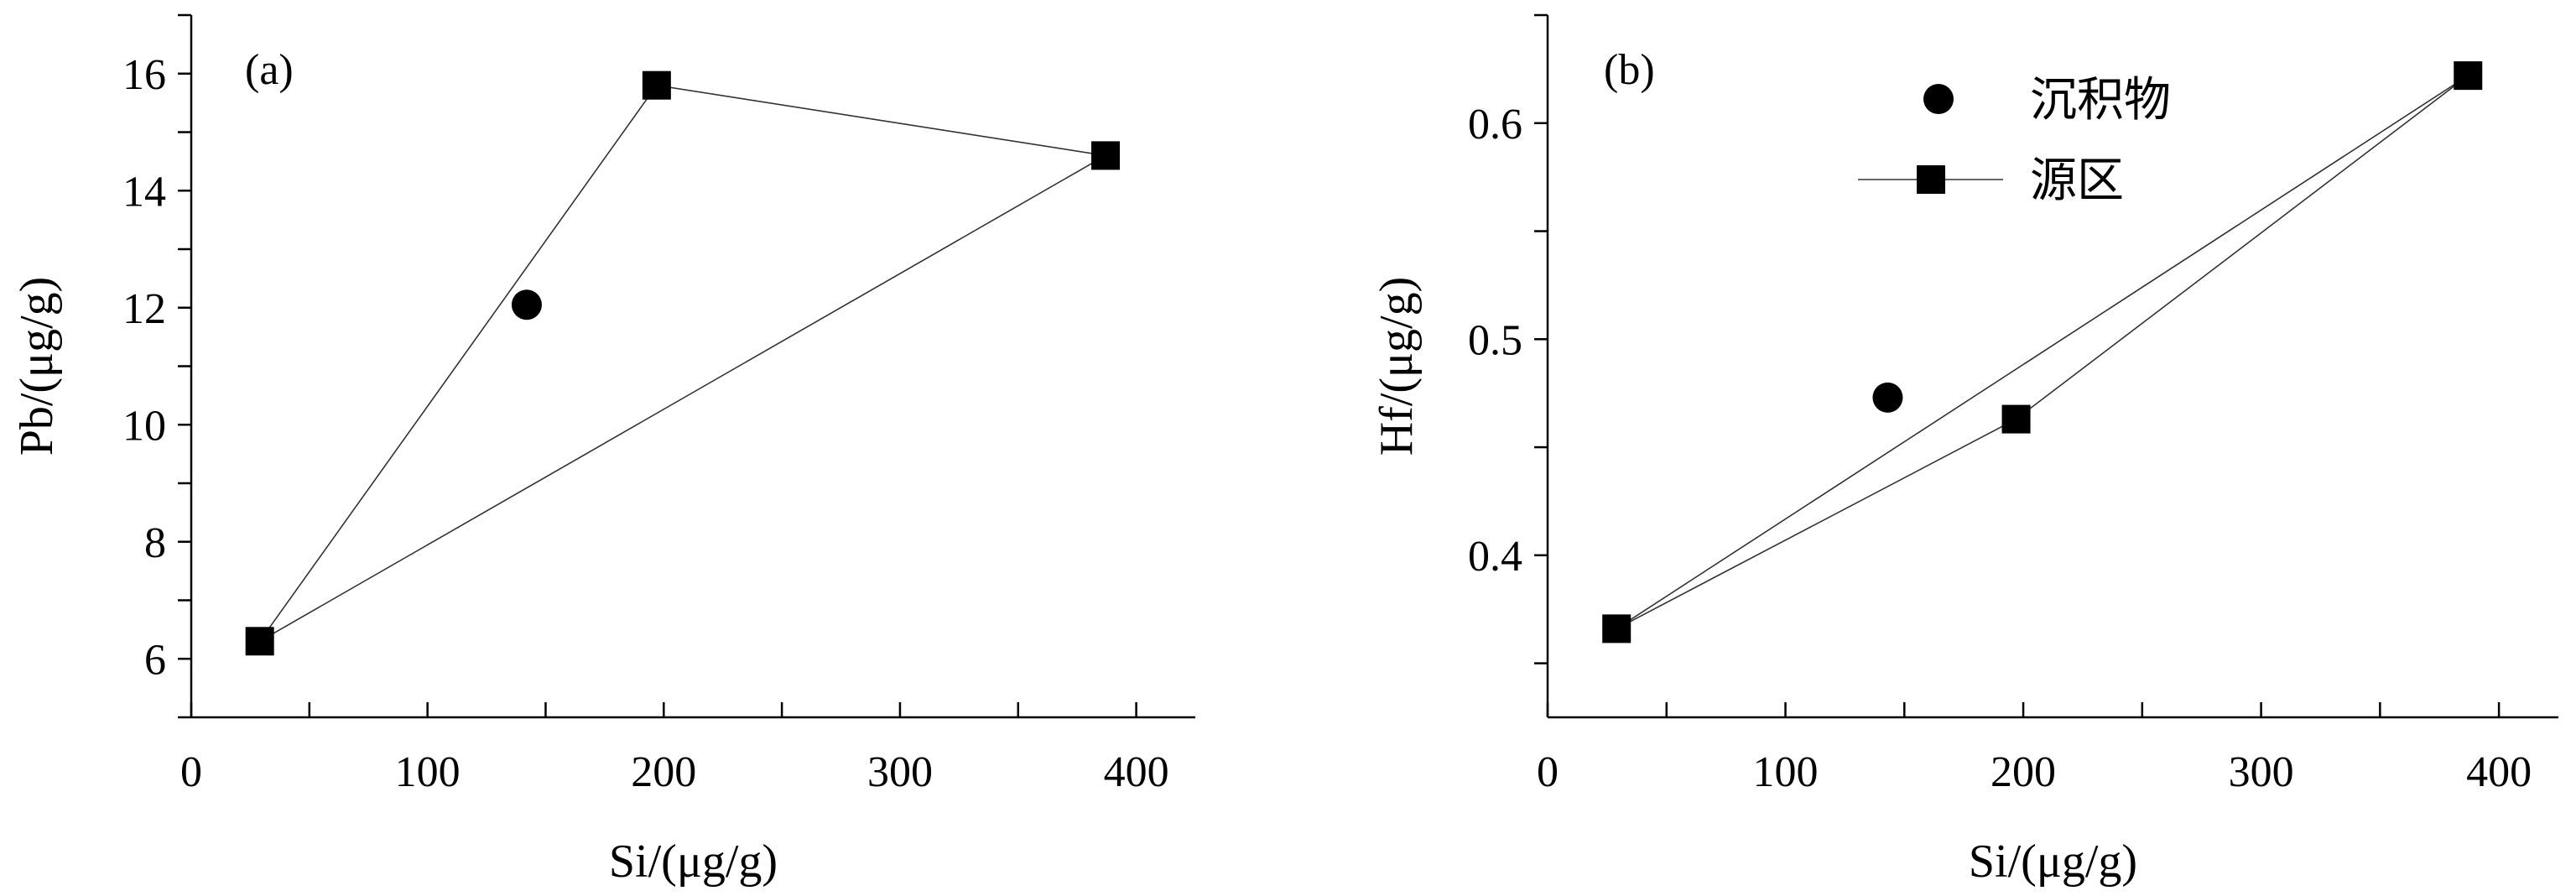 Image resolution: width=2576 pixels, height=896 pixels. I want to click on y-tick-label: 16, so click(144, 75).